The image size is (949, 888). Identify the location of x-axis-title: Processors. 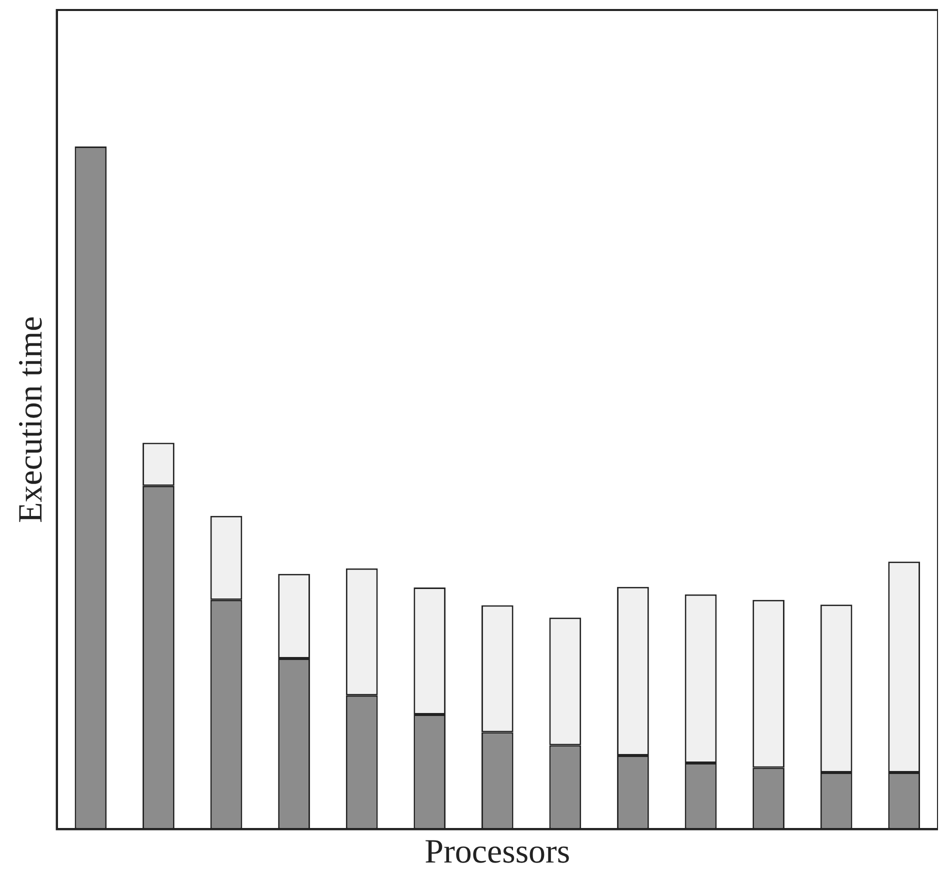
(497, 852).